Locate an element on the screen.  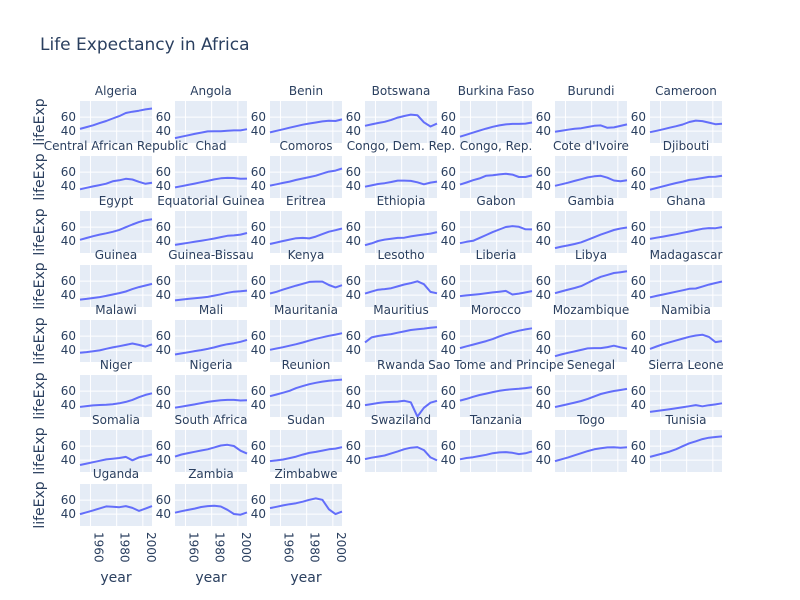
facet-title: Mauritius is located at coordinates (400, 310).